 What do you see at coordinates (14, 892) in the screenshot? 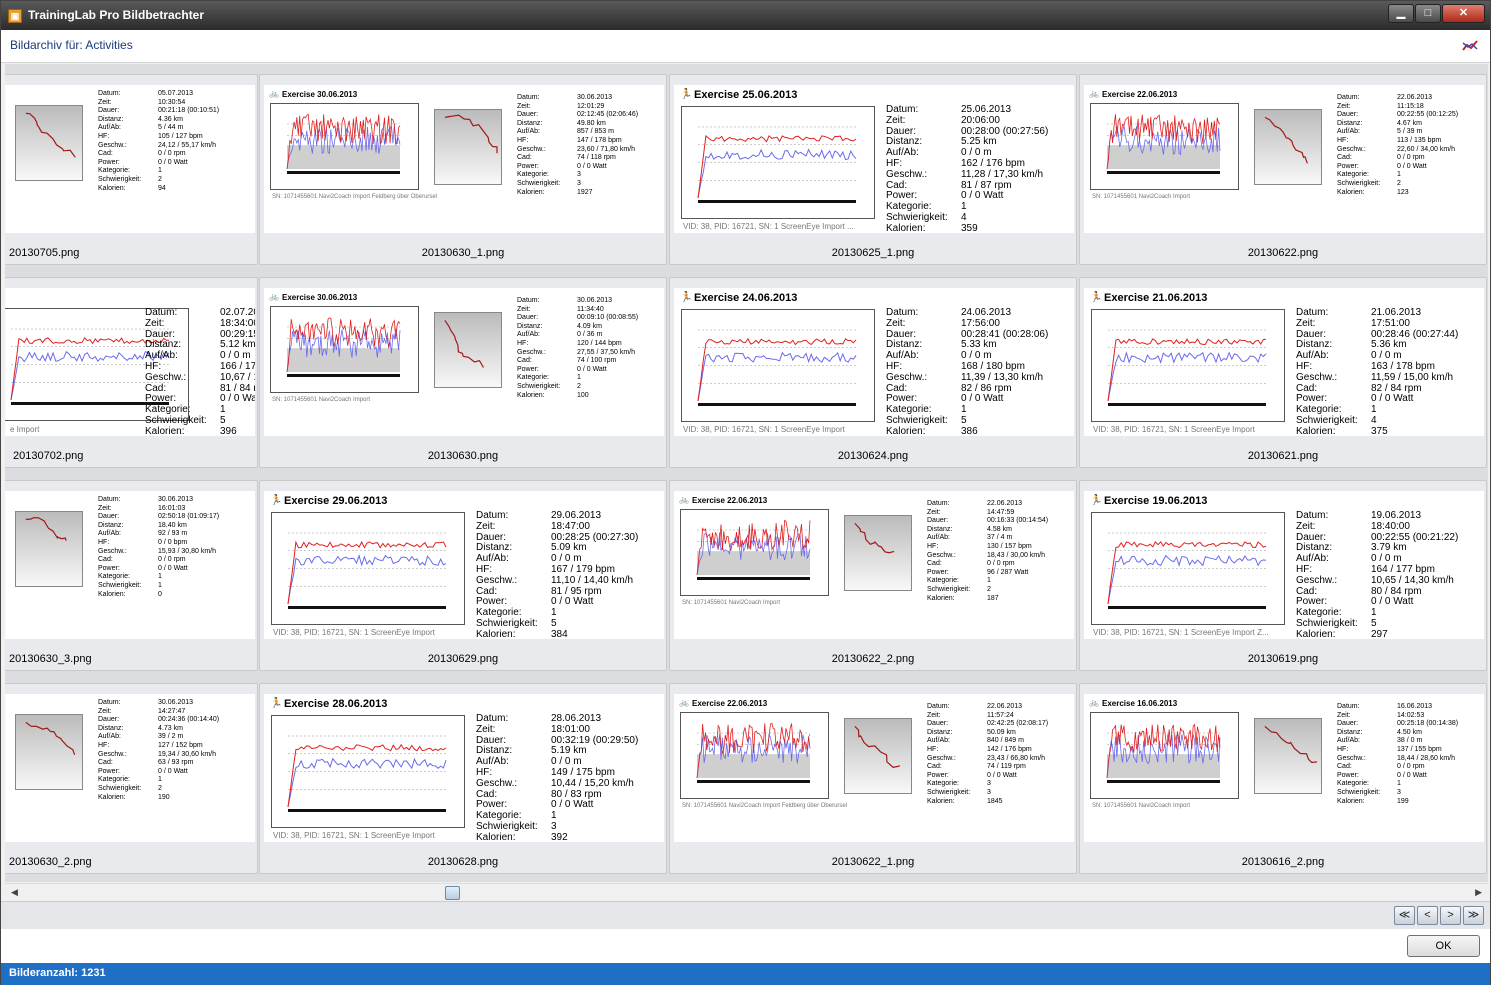
I see `scroll-left-icon: ◀` at bounding box center [14, 892].